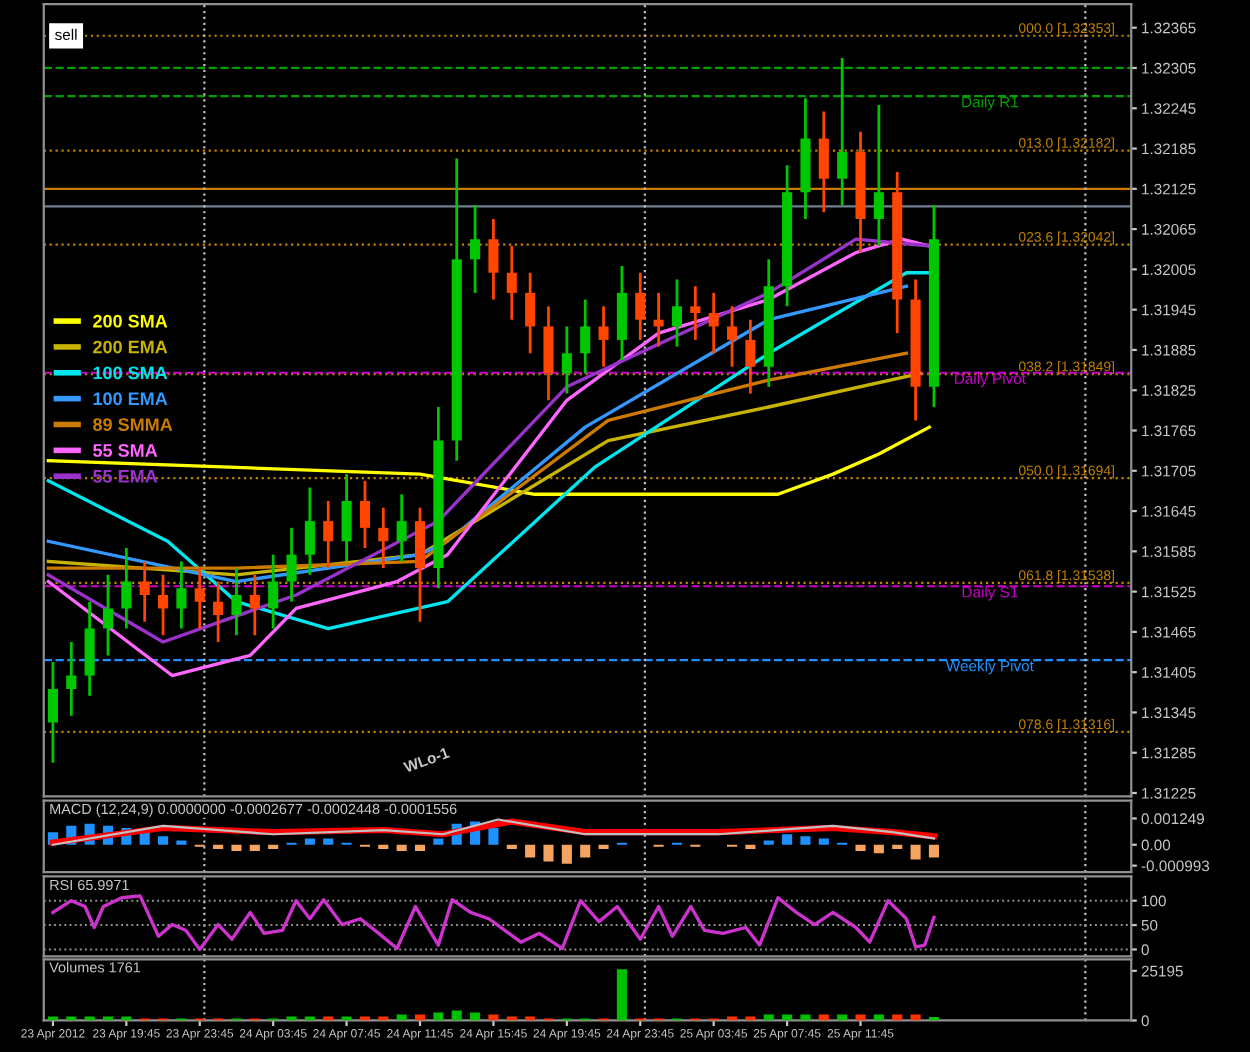  What do you see at coordinates (133, 424) in the screenshot?
I see `legend-label: 89 SMMA` at bounding box center [133, 424].